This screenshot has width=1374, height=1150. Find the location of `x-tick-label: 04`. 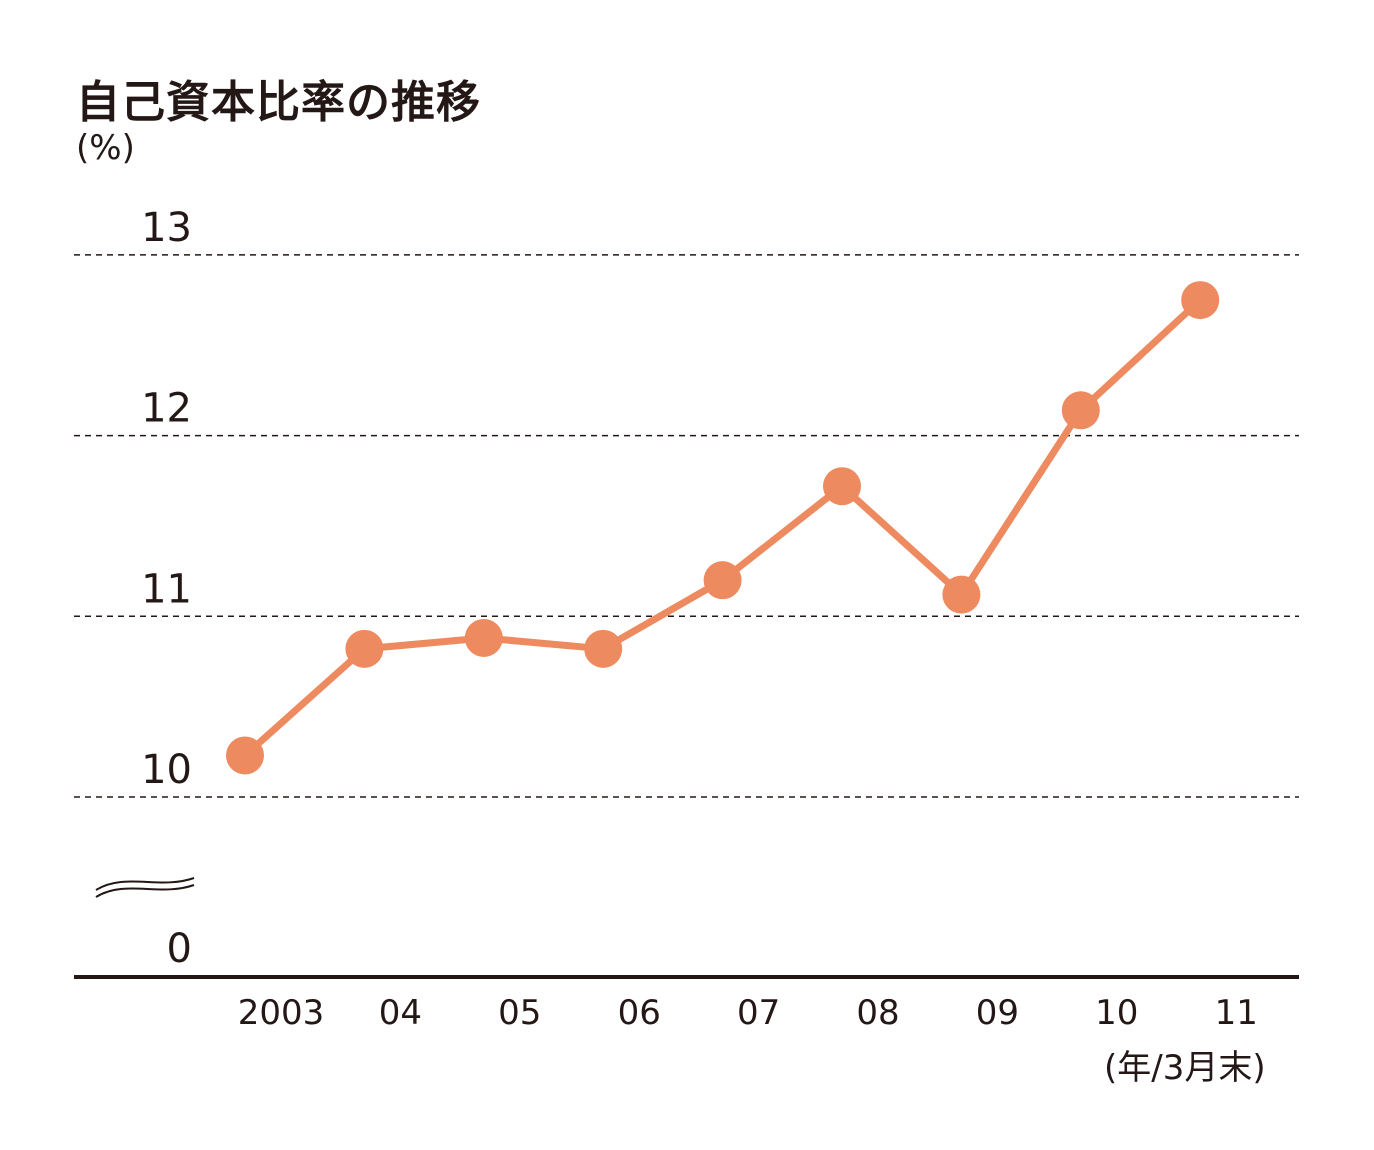

x-tick-label: 04 is located at coordinates (400, 1013).